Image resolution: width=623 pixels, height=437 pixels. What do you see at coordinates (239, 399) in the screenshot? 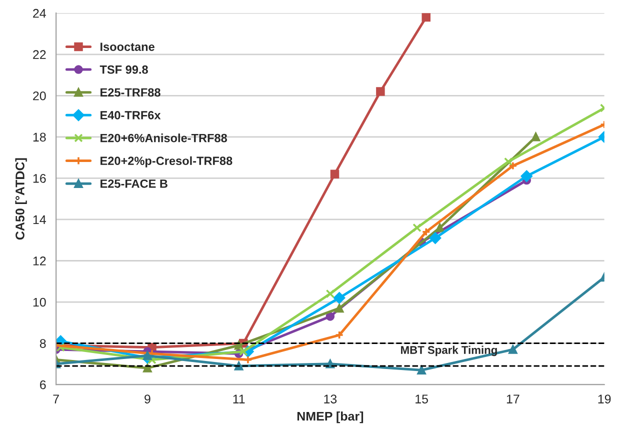
I see `x-tick-label: 11` at bounding box center [239, 399].